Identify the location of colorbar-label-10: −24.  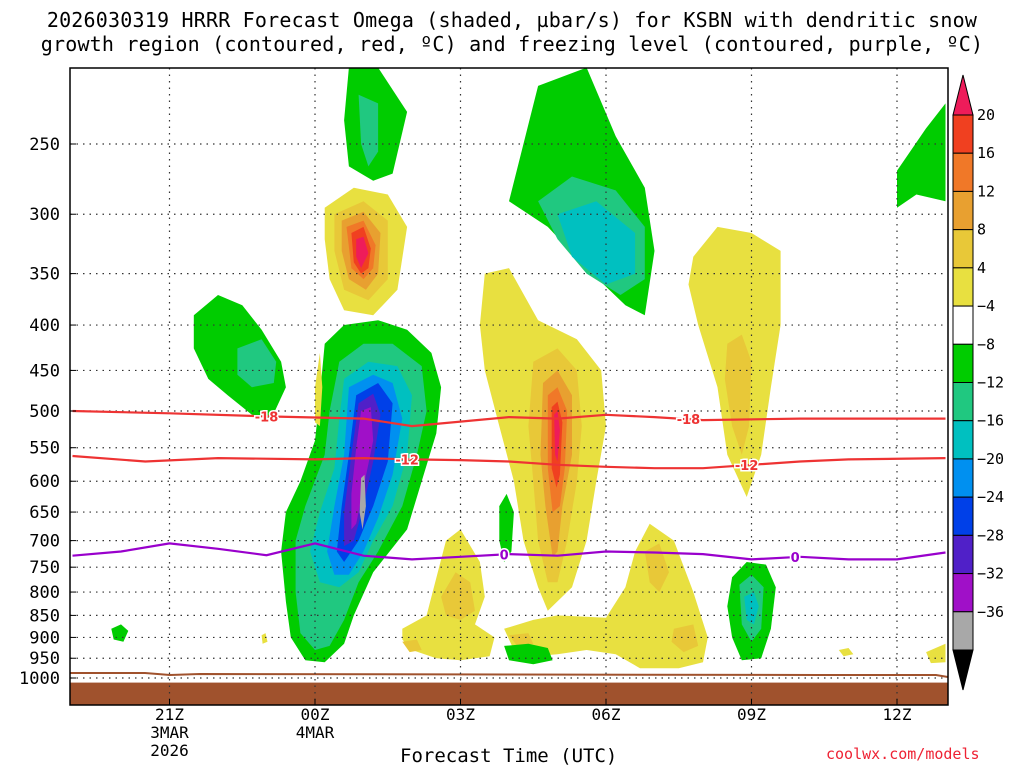
(990, 497).